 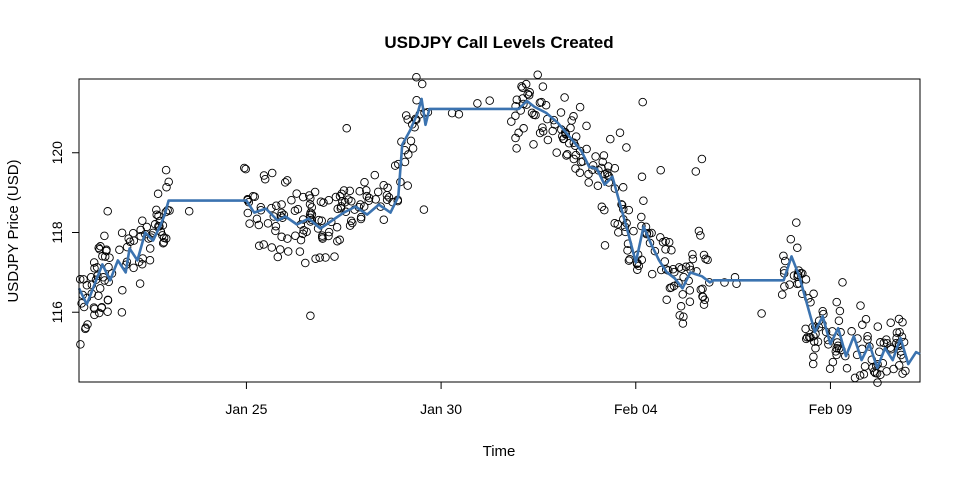 What do you see at coordinates (246, 409) in the screenshot?
I see `x-tick-label: Jan 25` at bounding box center [246, 409].